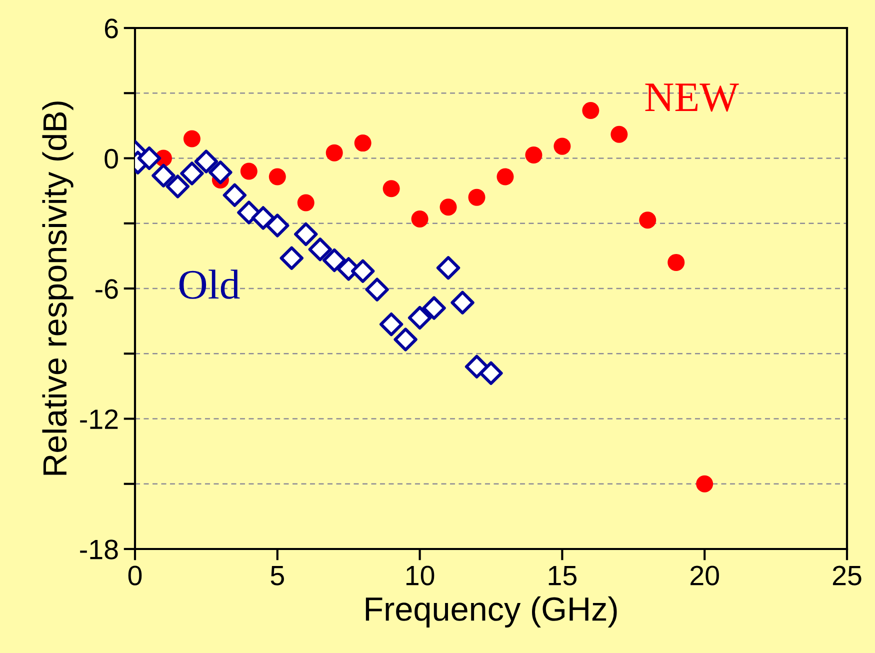 The height and width of the screenshot is (653, 875). Describe the element at coordinates (692, 98) in the screenshot. I see `series-label: NEW` at that location.